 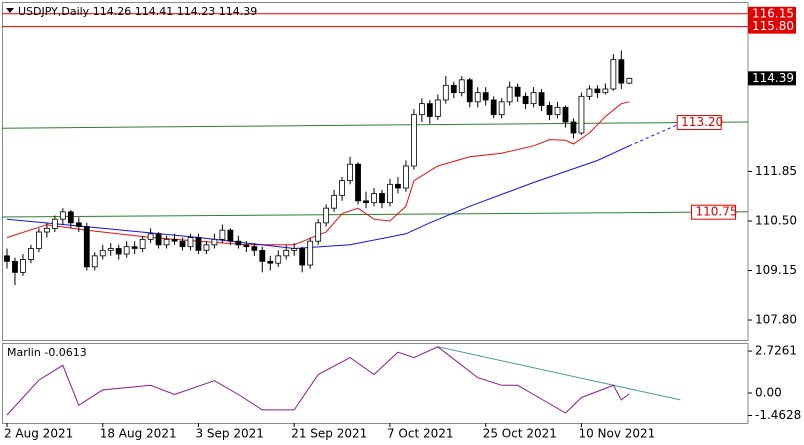 What do you see at coordinates (778, 415) in the screenshot?
I see `y-tick-label: -1.4628` at bounding box center [778, 415].